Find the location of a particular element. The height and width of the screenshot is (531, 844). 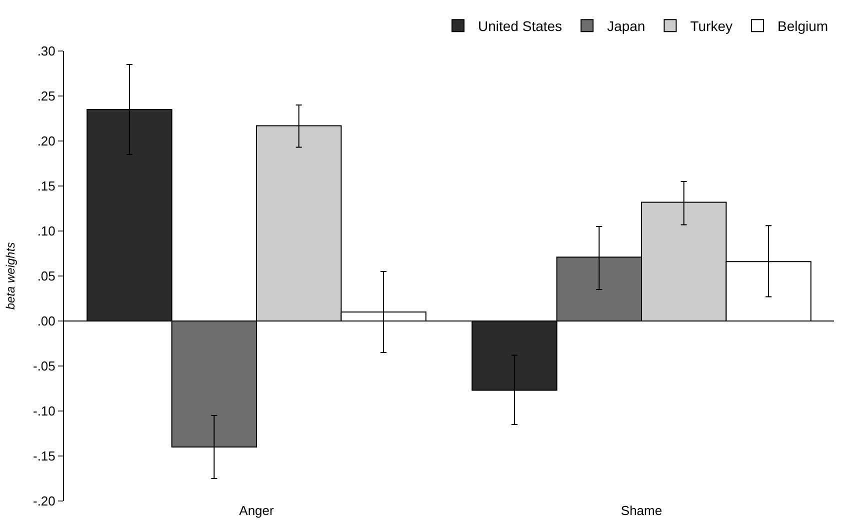

legend-label: United States is located at coordinates (520, 26).